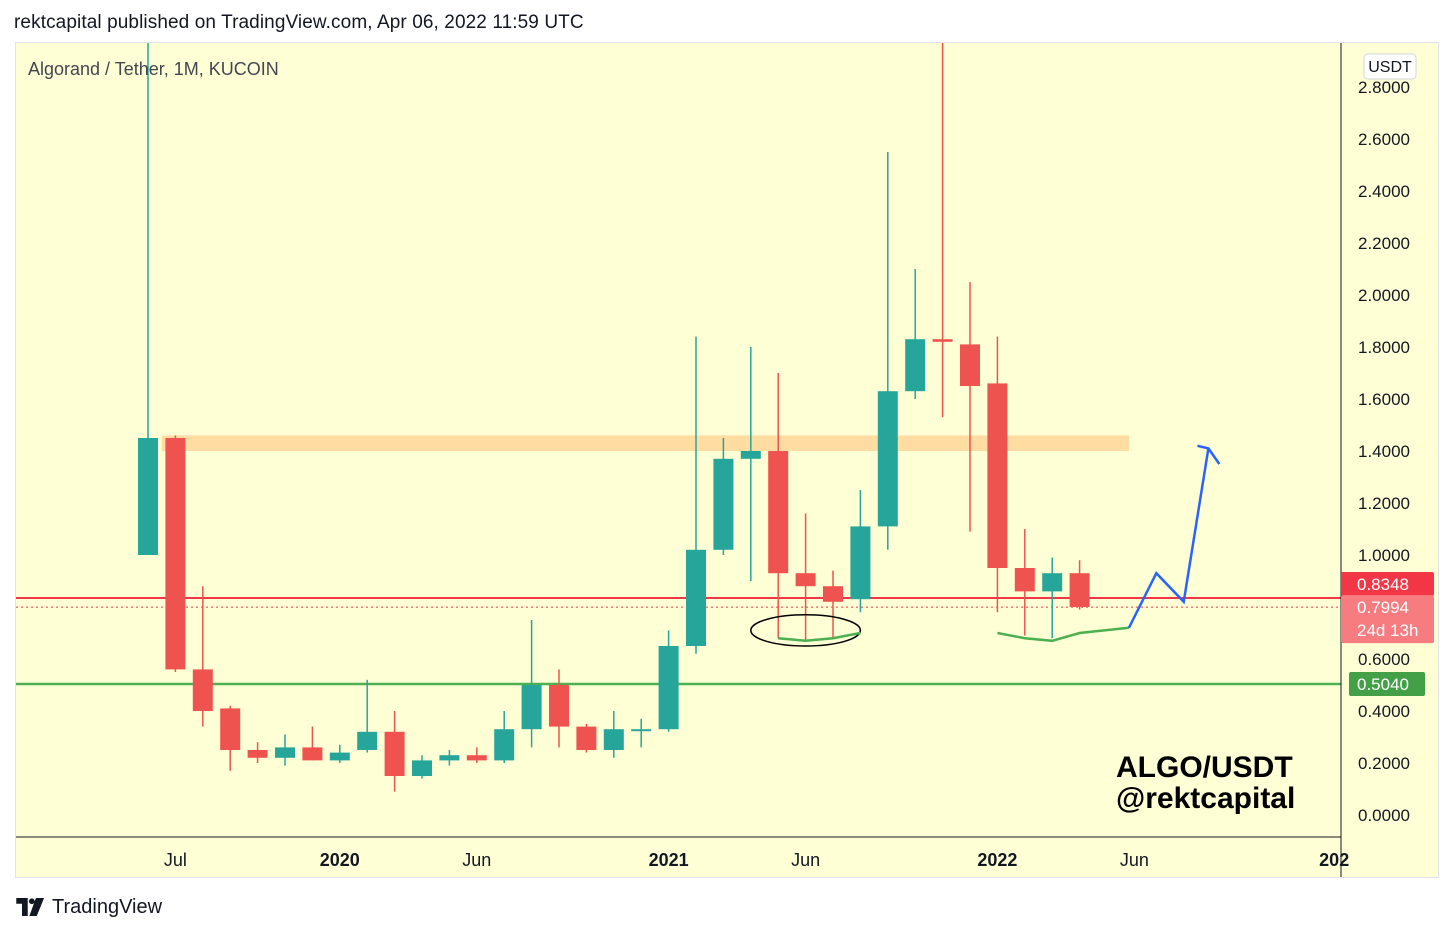  Describe the element at coordinates (1384, 87) in the screenshot. I see `y-tick-label: 2.8000` at that location.